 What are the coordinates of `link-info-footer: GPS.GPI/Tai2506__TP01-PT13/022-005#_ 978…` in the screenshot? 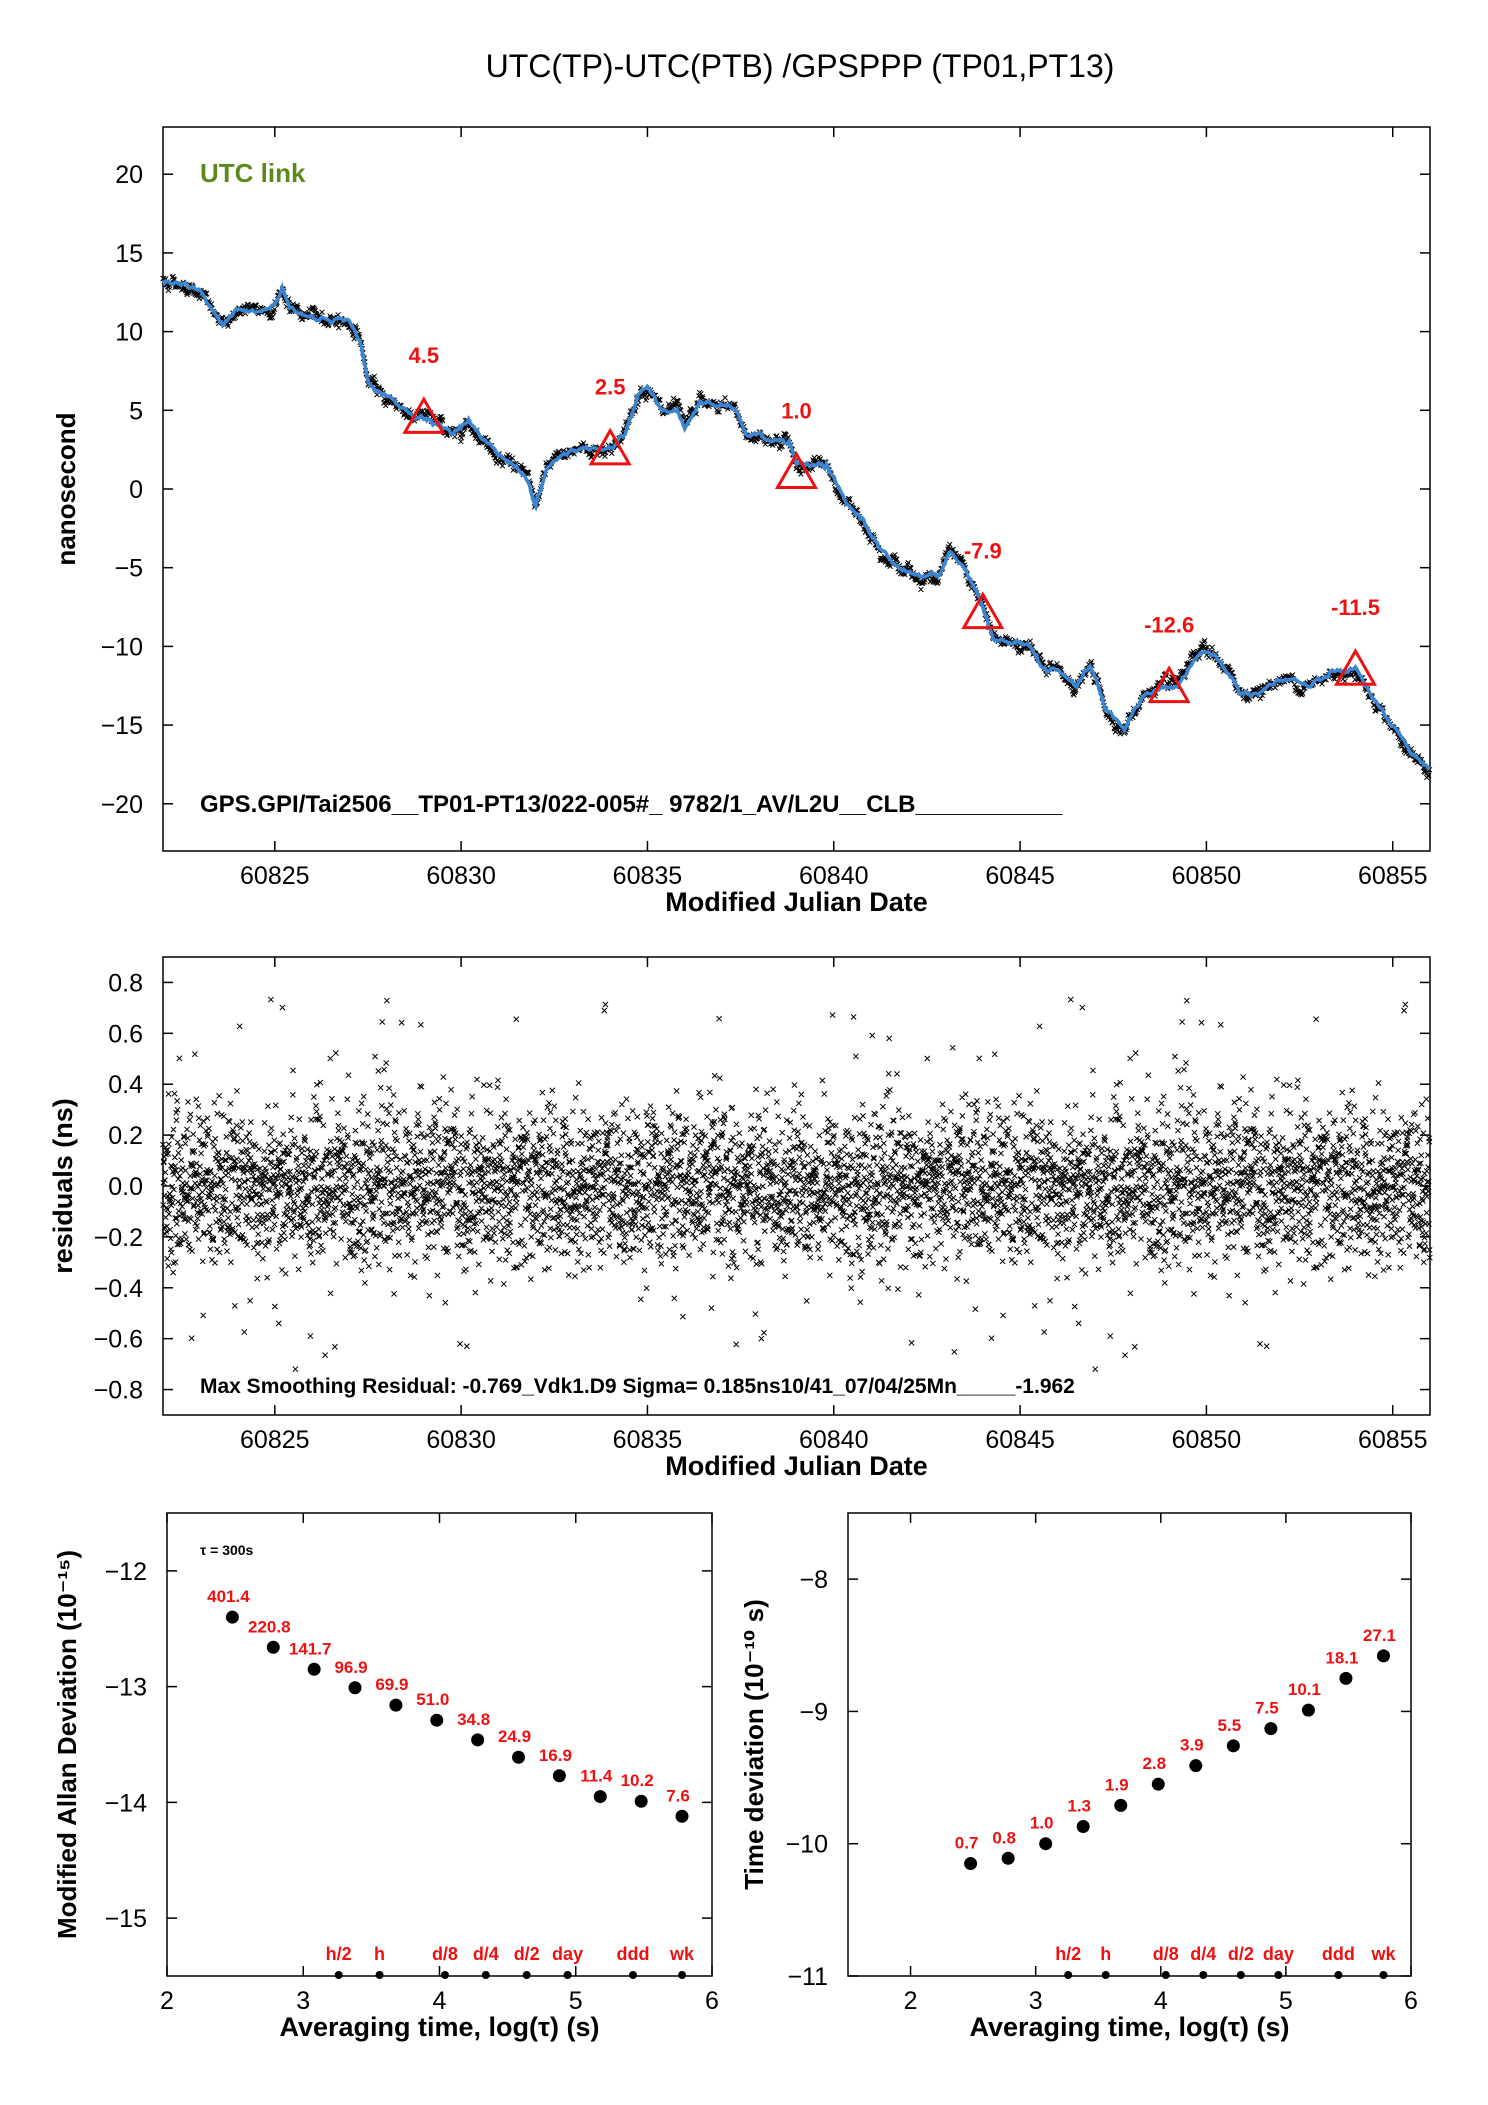 It's located at (631, 804).